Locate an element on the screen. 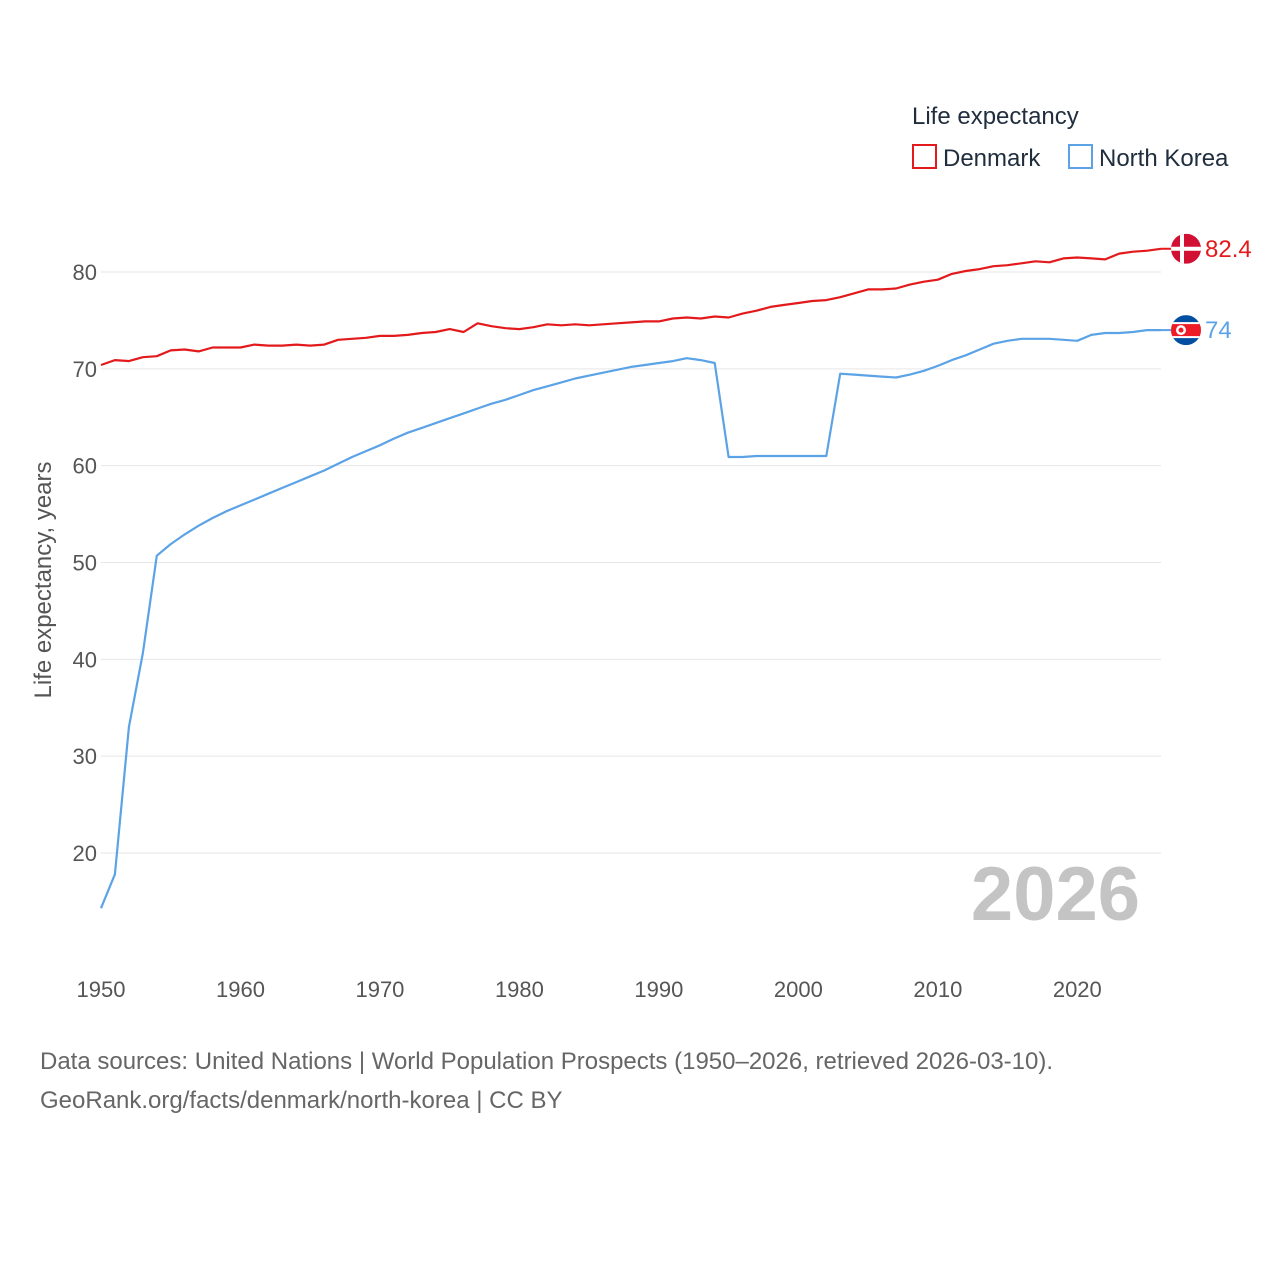 The height and width of the screenshot is (1280, 1280). north-korea-flag-icon is located at coordinates (1186, 330).